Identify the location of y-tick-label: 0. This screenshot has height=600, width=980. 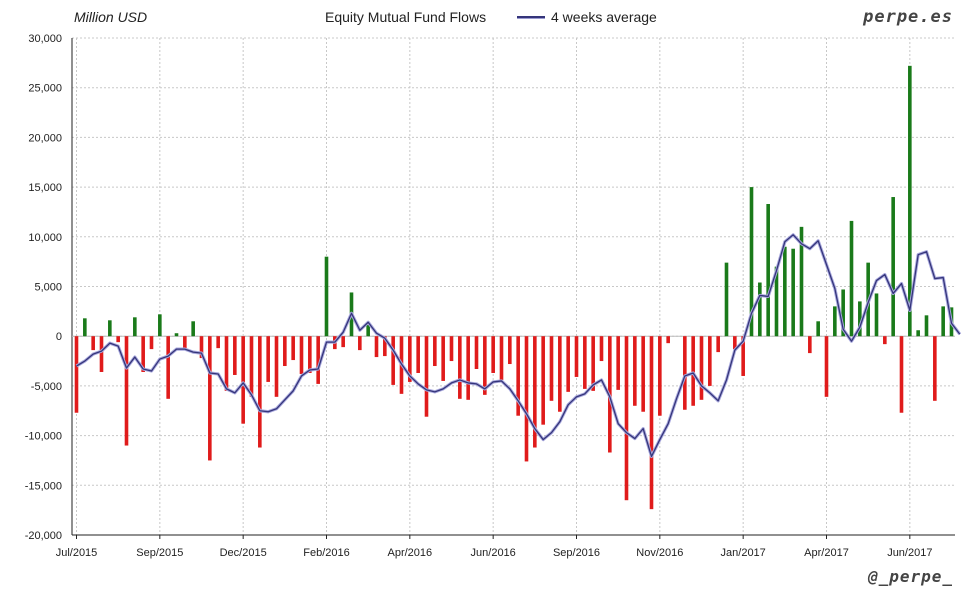
(59, 337).